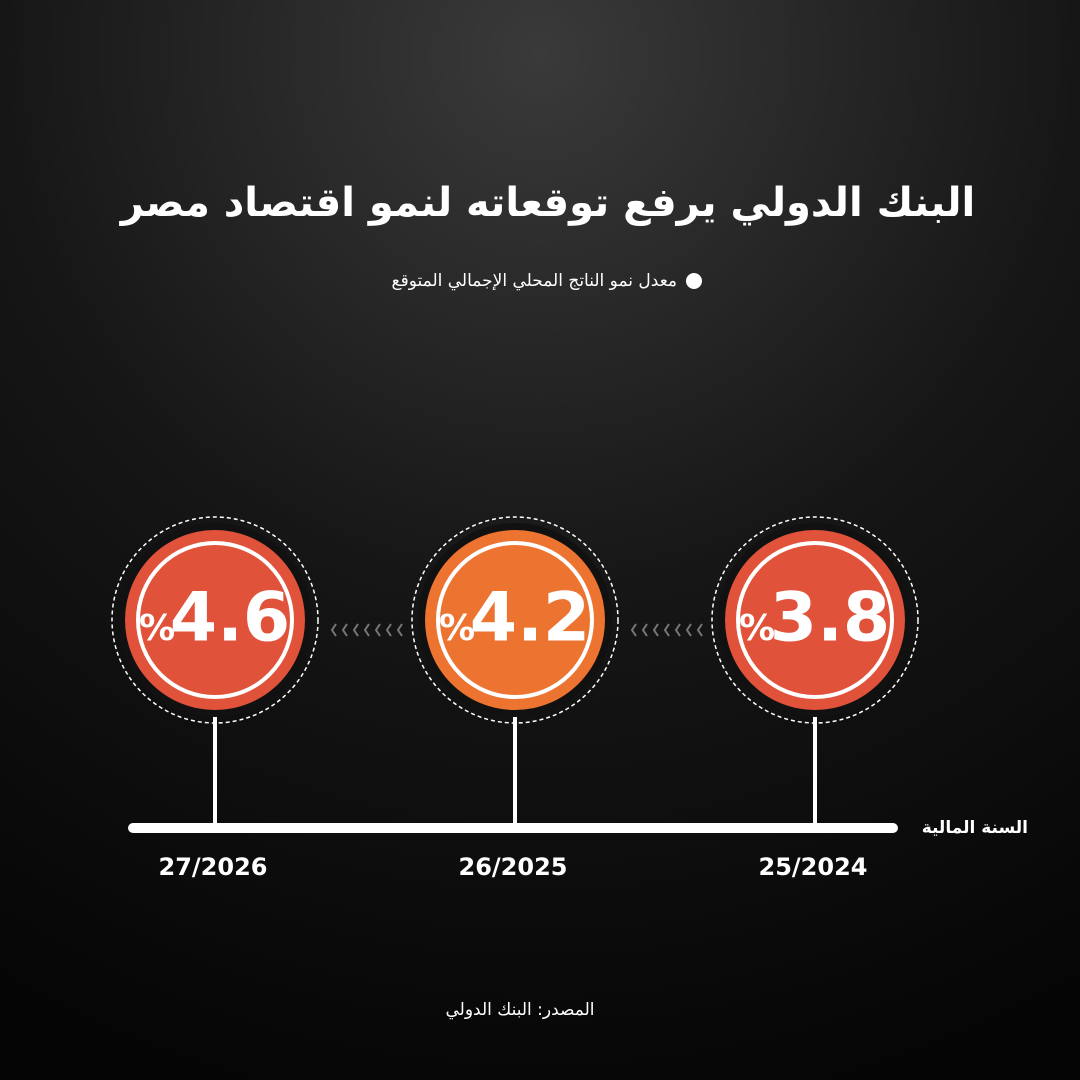 The height and width of the screenshot is (1080, 1080). What do you see at coordinates (513, 867) in the screenshot?
I see `x-tick-label: 26/2025` at bounding box center [513, 867].